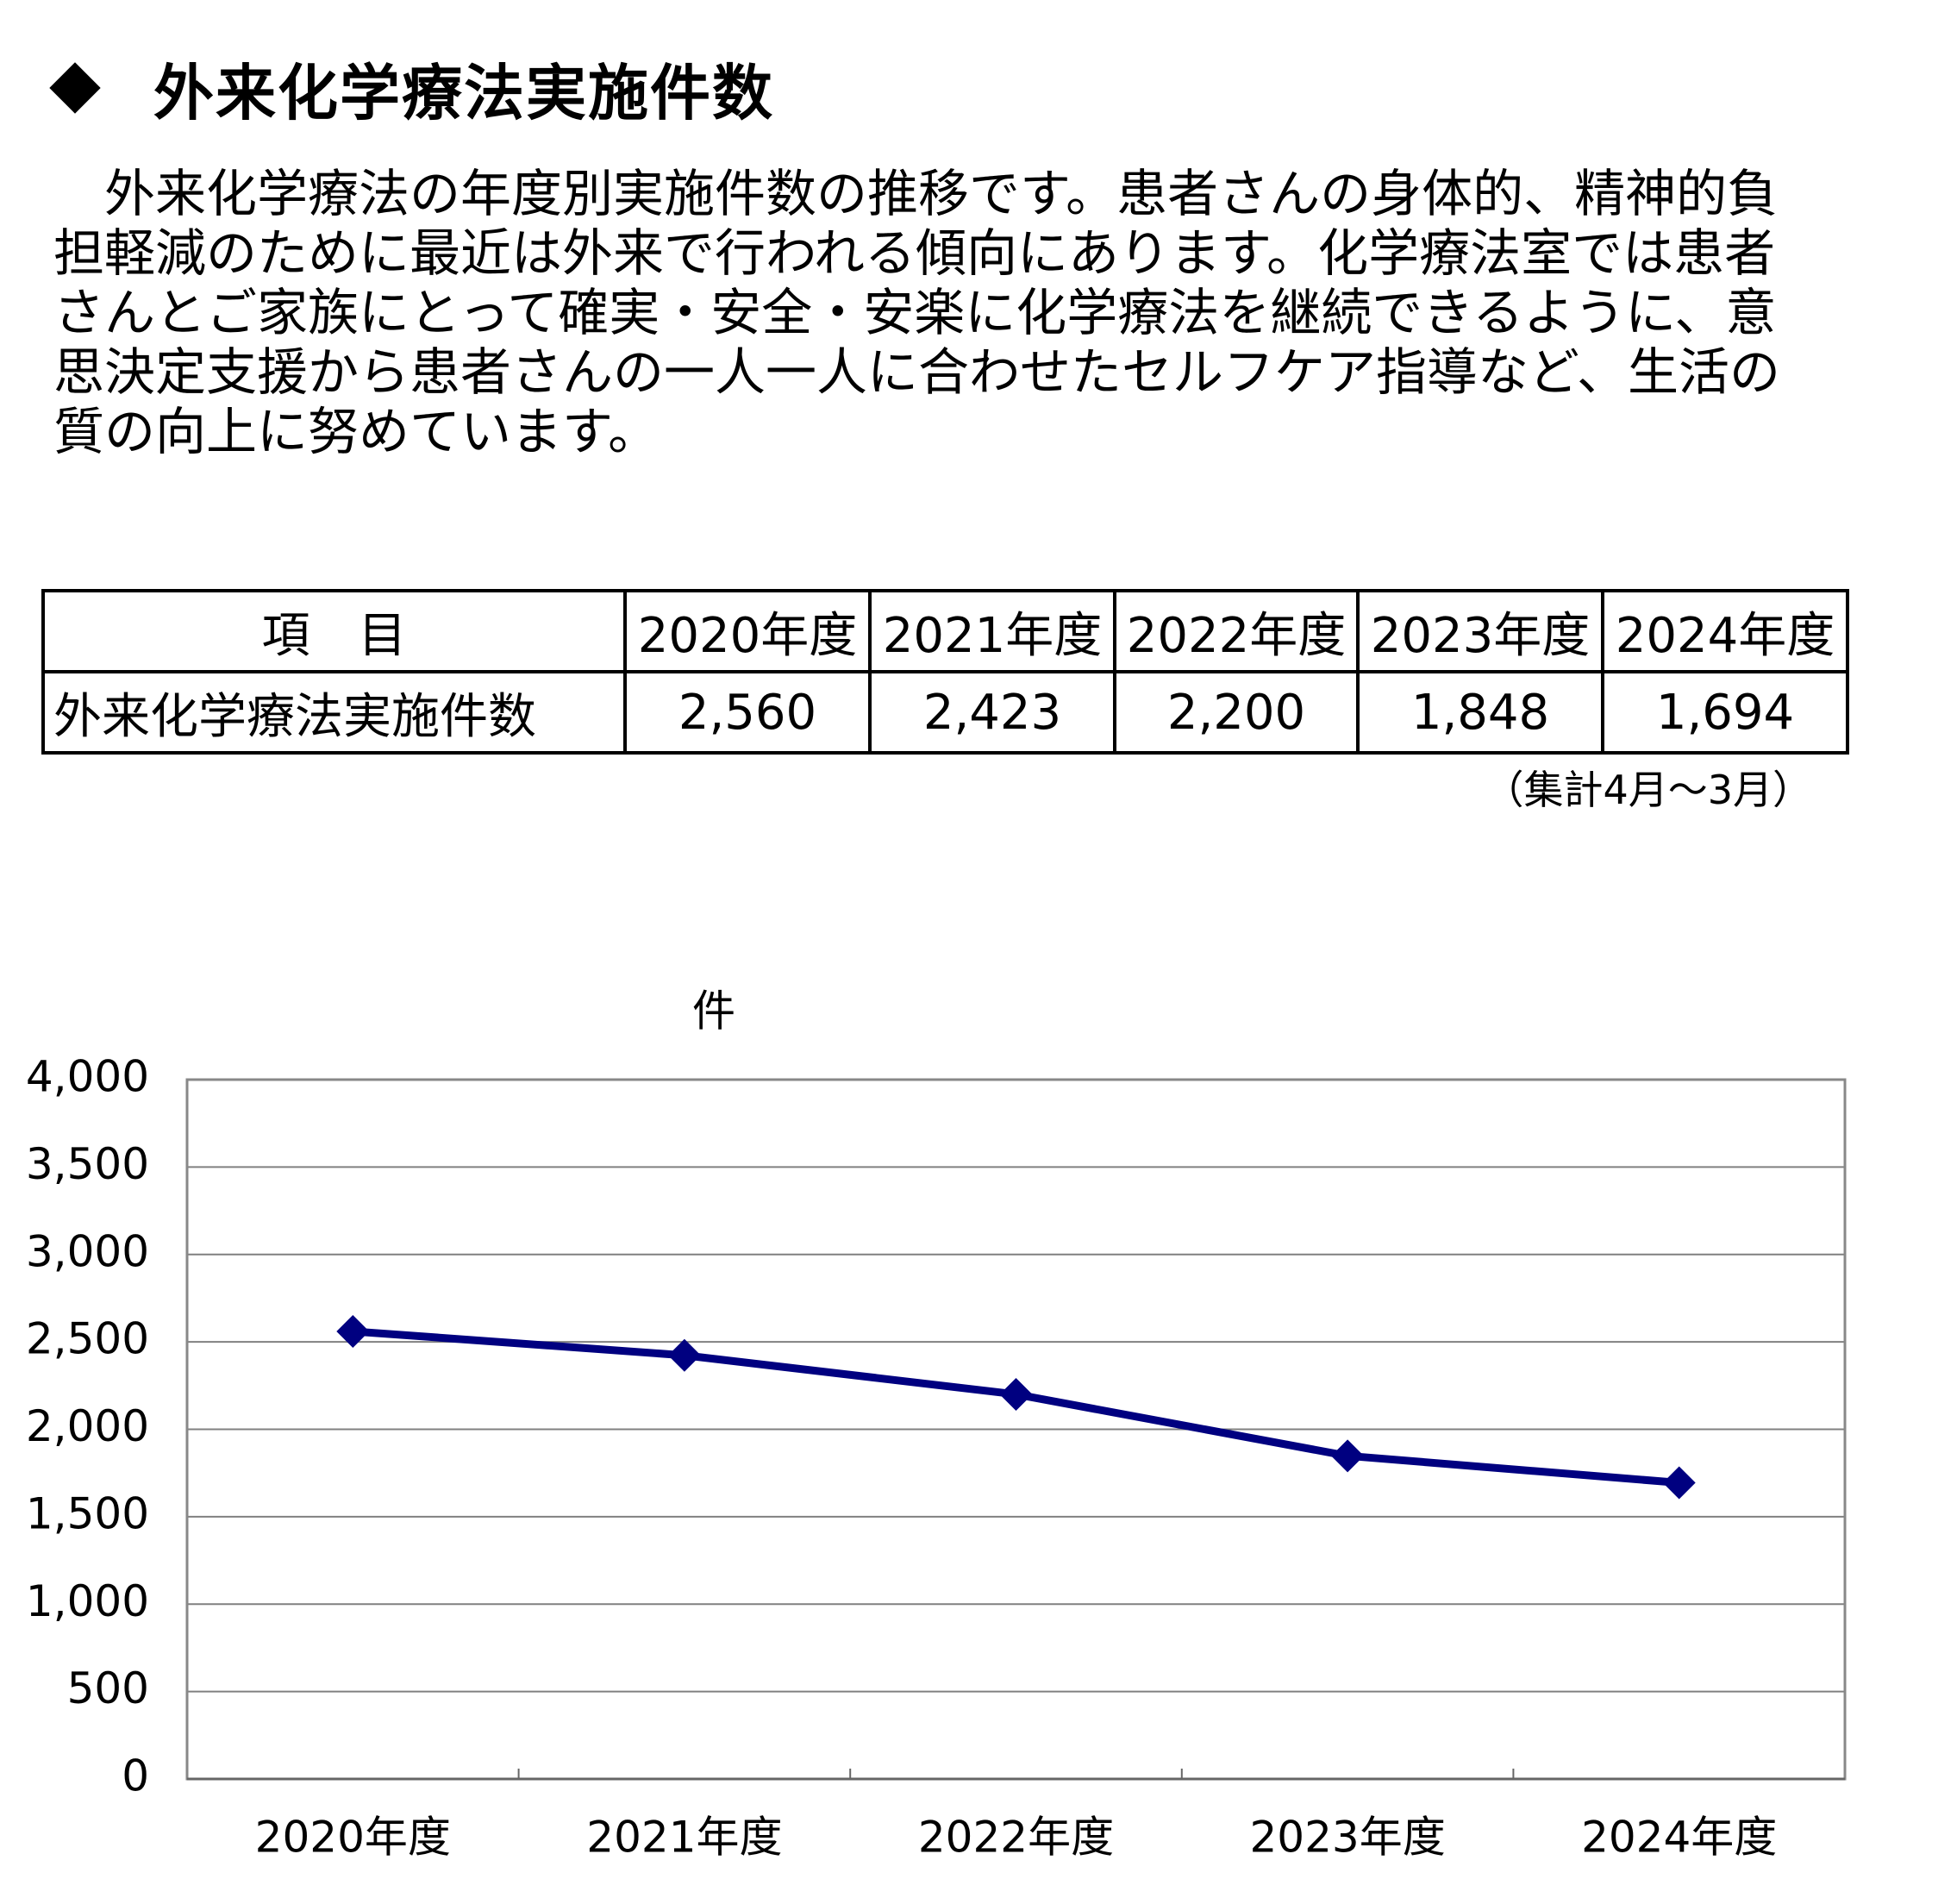 The width and height of the screenshot is (1957, 1904). I want to click on y-axis-label: 件, so click(713, 1012).